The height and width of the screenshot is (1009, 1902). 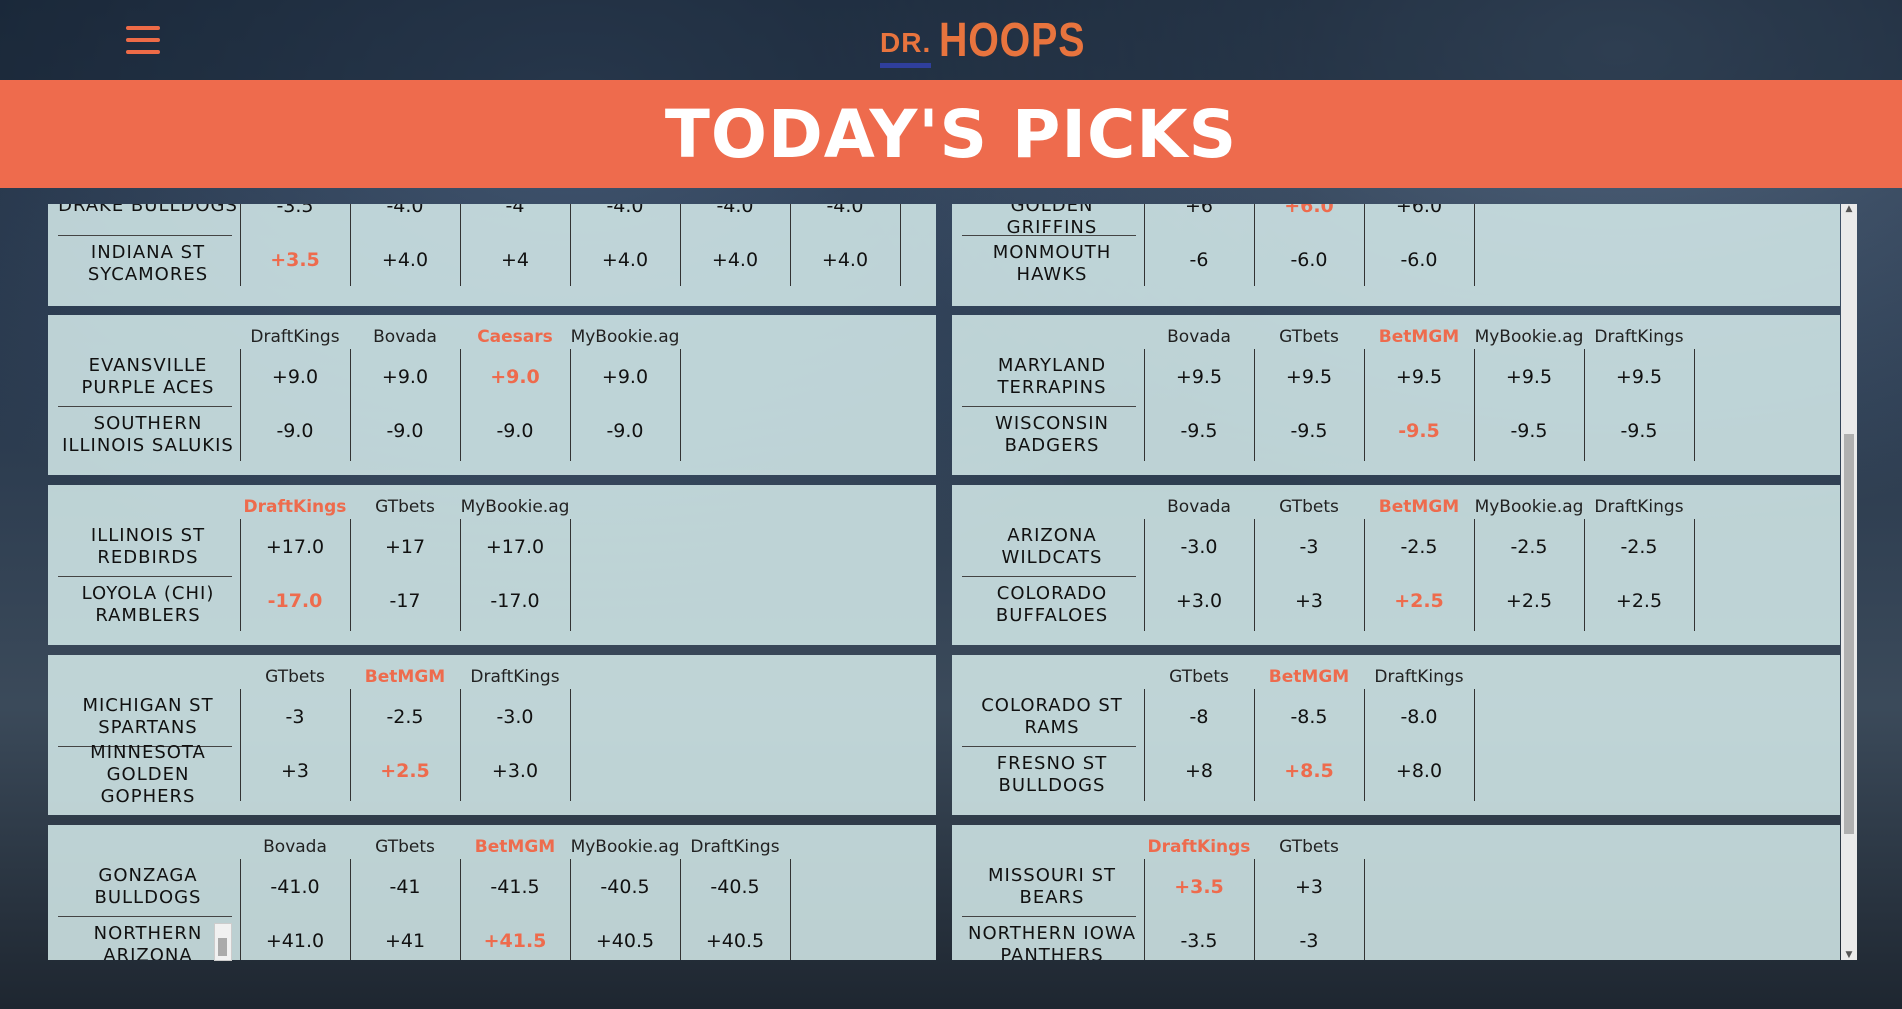 I want to click on spread-value: -17, so click(x=405, y=601).